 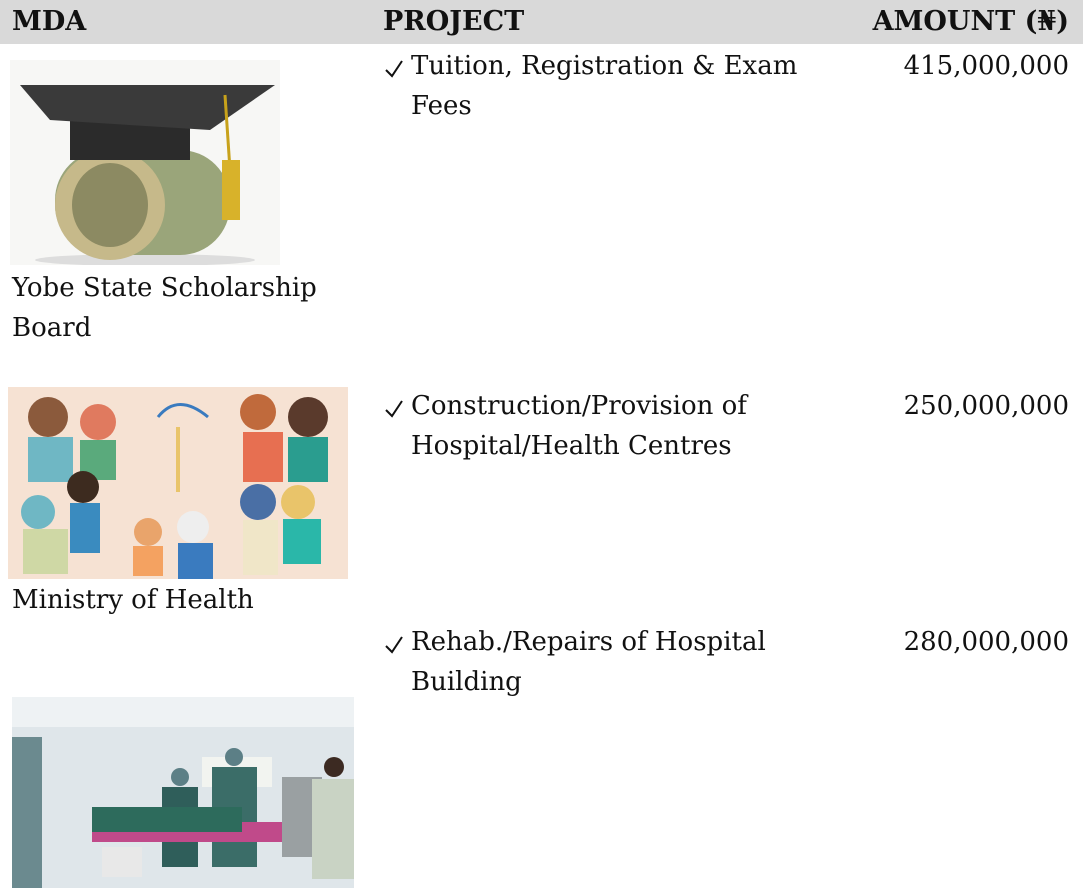 I want to click on project-name: Tuition, Registration & Exam Fees, so click(x=604, y=86).